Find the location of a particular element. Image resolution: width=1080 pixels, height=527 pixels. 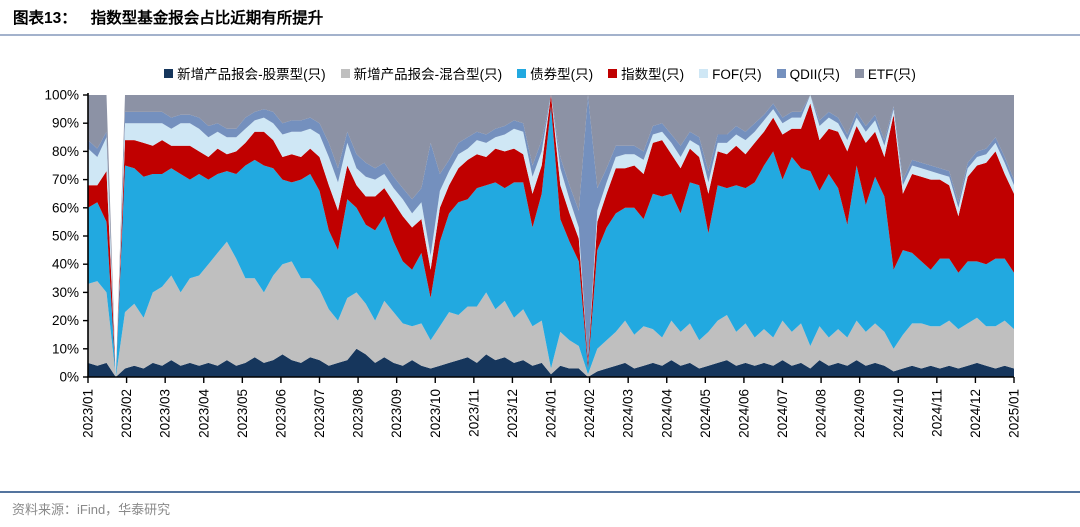

legend-item: QDII(只) is located at coordinates (808, 73).